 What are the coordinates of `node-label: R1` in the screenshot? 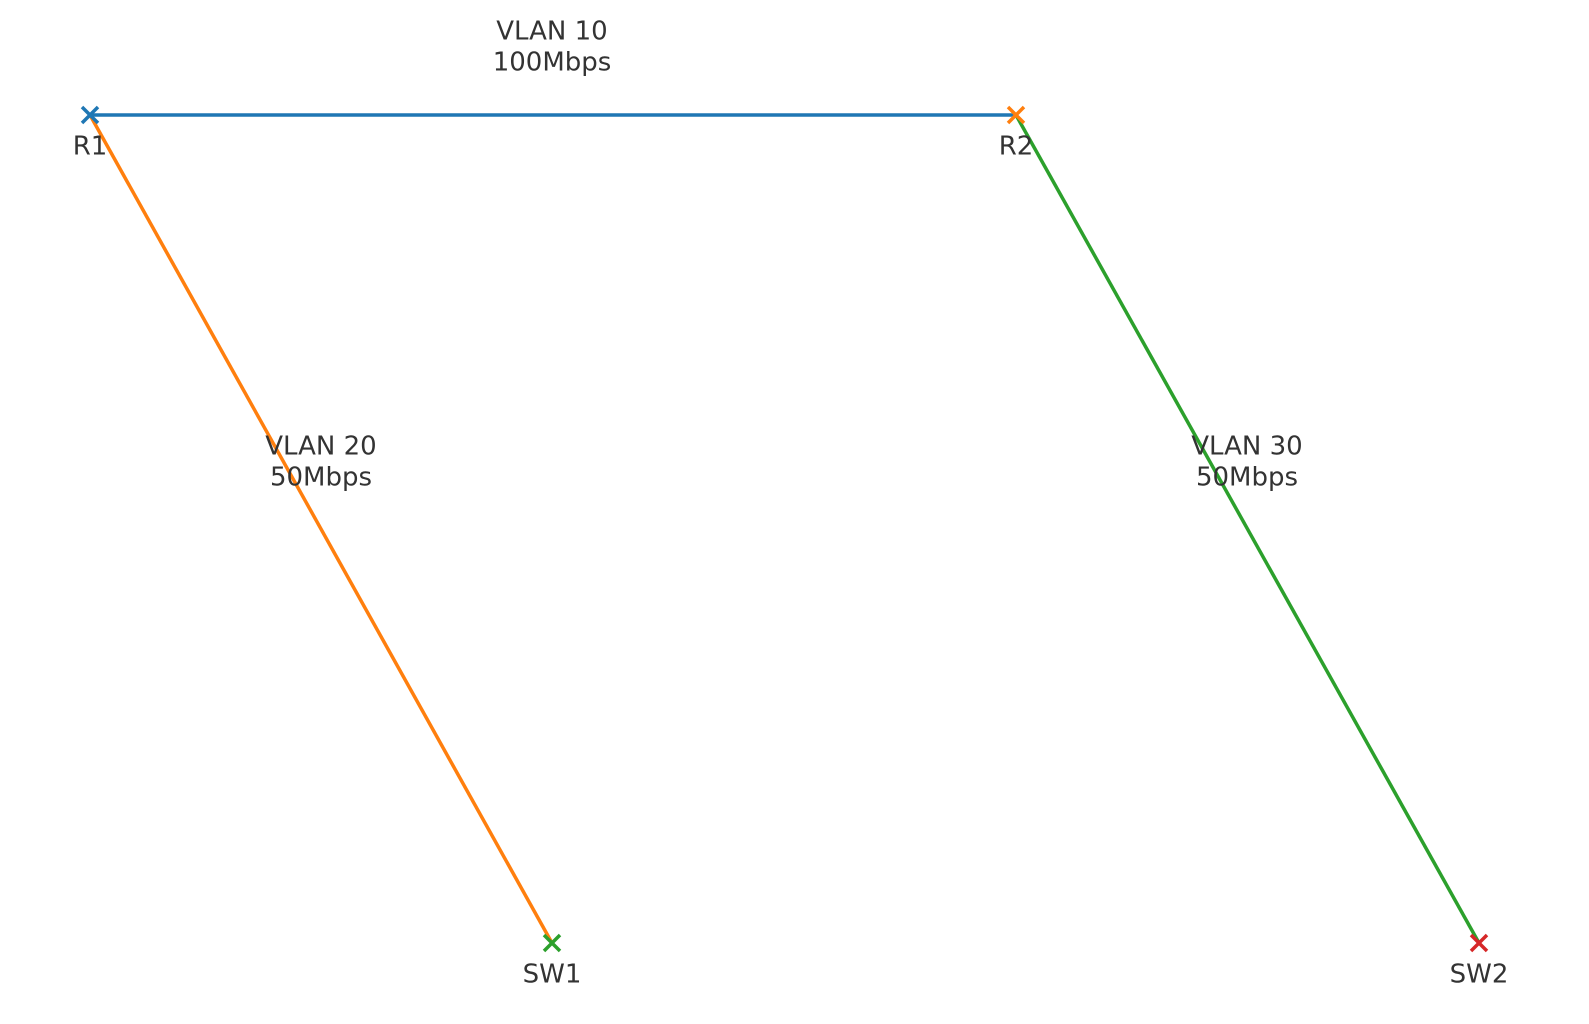 It's located at (90, 147).